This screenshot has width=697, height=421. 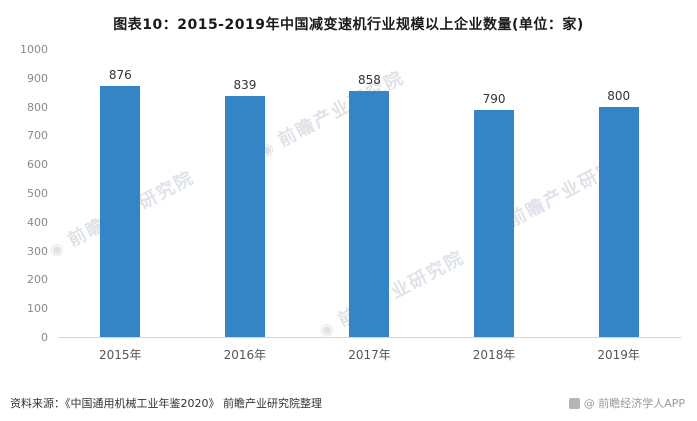 What do you see at coordinates (245, 354) in the screenshot?
I see `x-axis-label: 2016年` at bounding box center [245, 354].